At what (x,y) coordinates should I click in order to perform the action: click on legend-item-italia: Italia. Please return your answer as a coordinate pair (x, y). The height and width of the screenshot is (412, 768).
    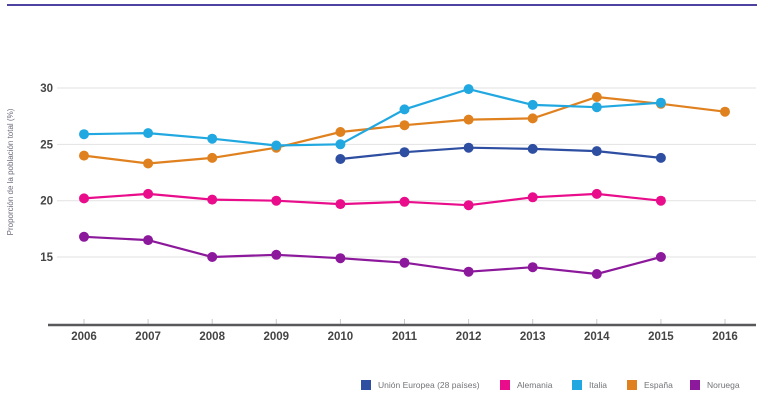
    Looking at the image, I should click on (589, 386).